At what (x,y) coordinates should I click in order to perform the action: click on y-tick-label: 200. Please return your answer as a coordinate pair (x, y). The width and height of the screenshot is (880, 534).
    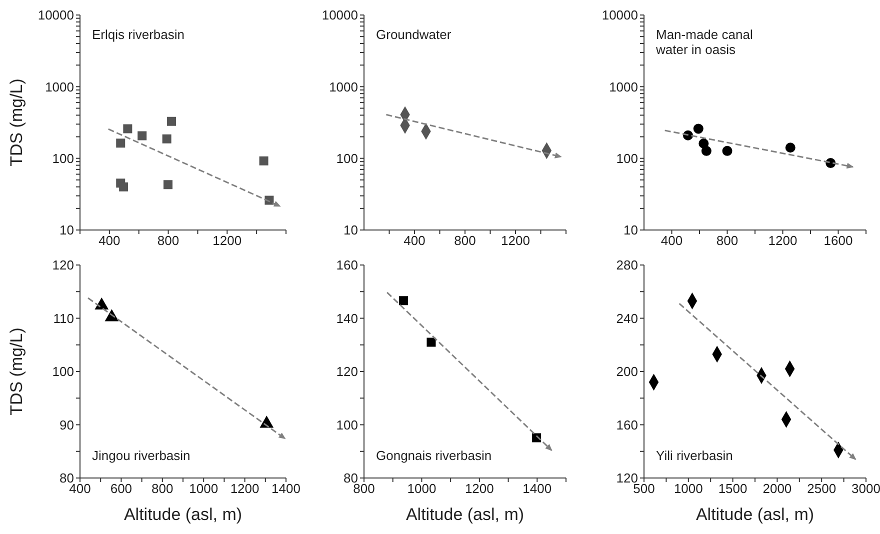
    Looking at the image, I should click on (627, 372).